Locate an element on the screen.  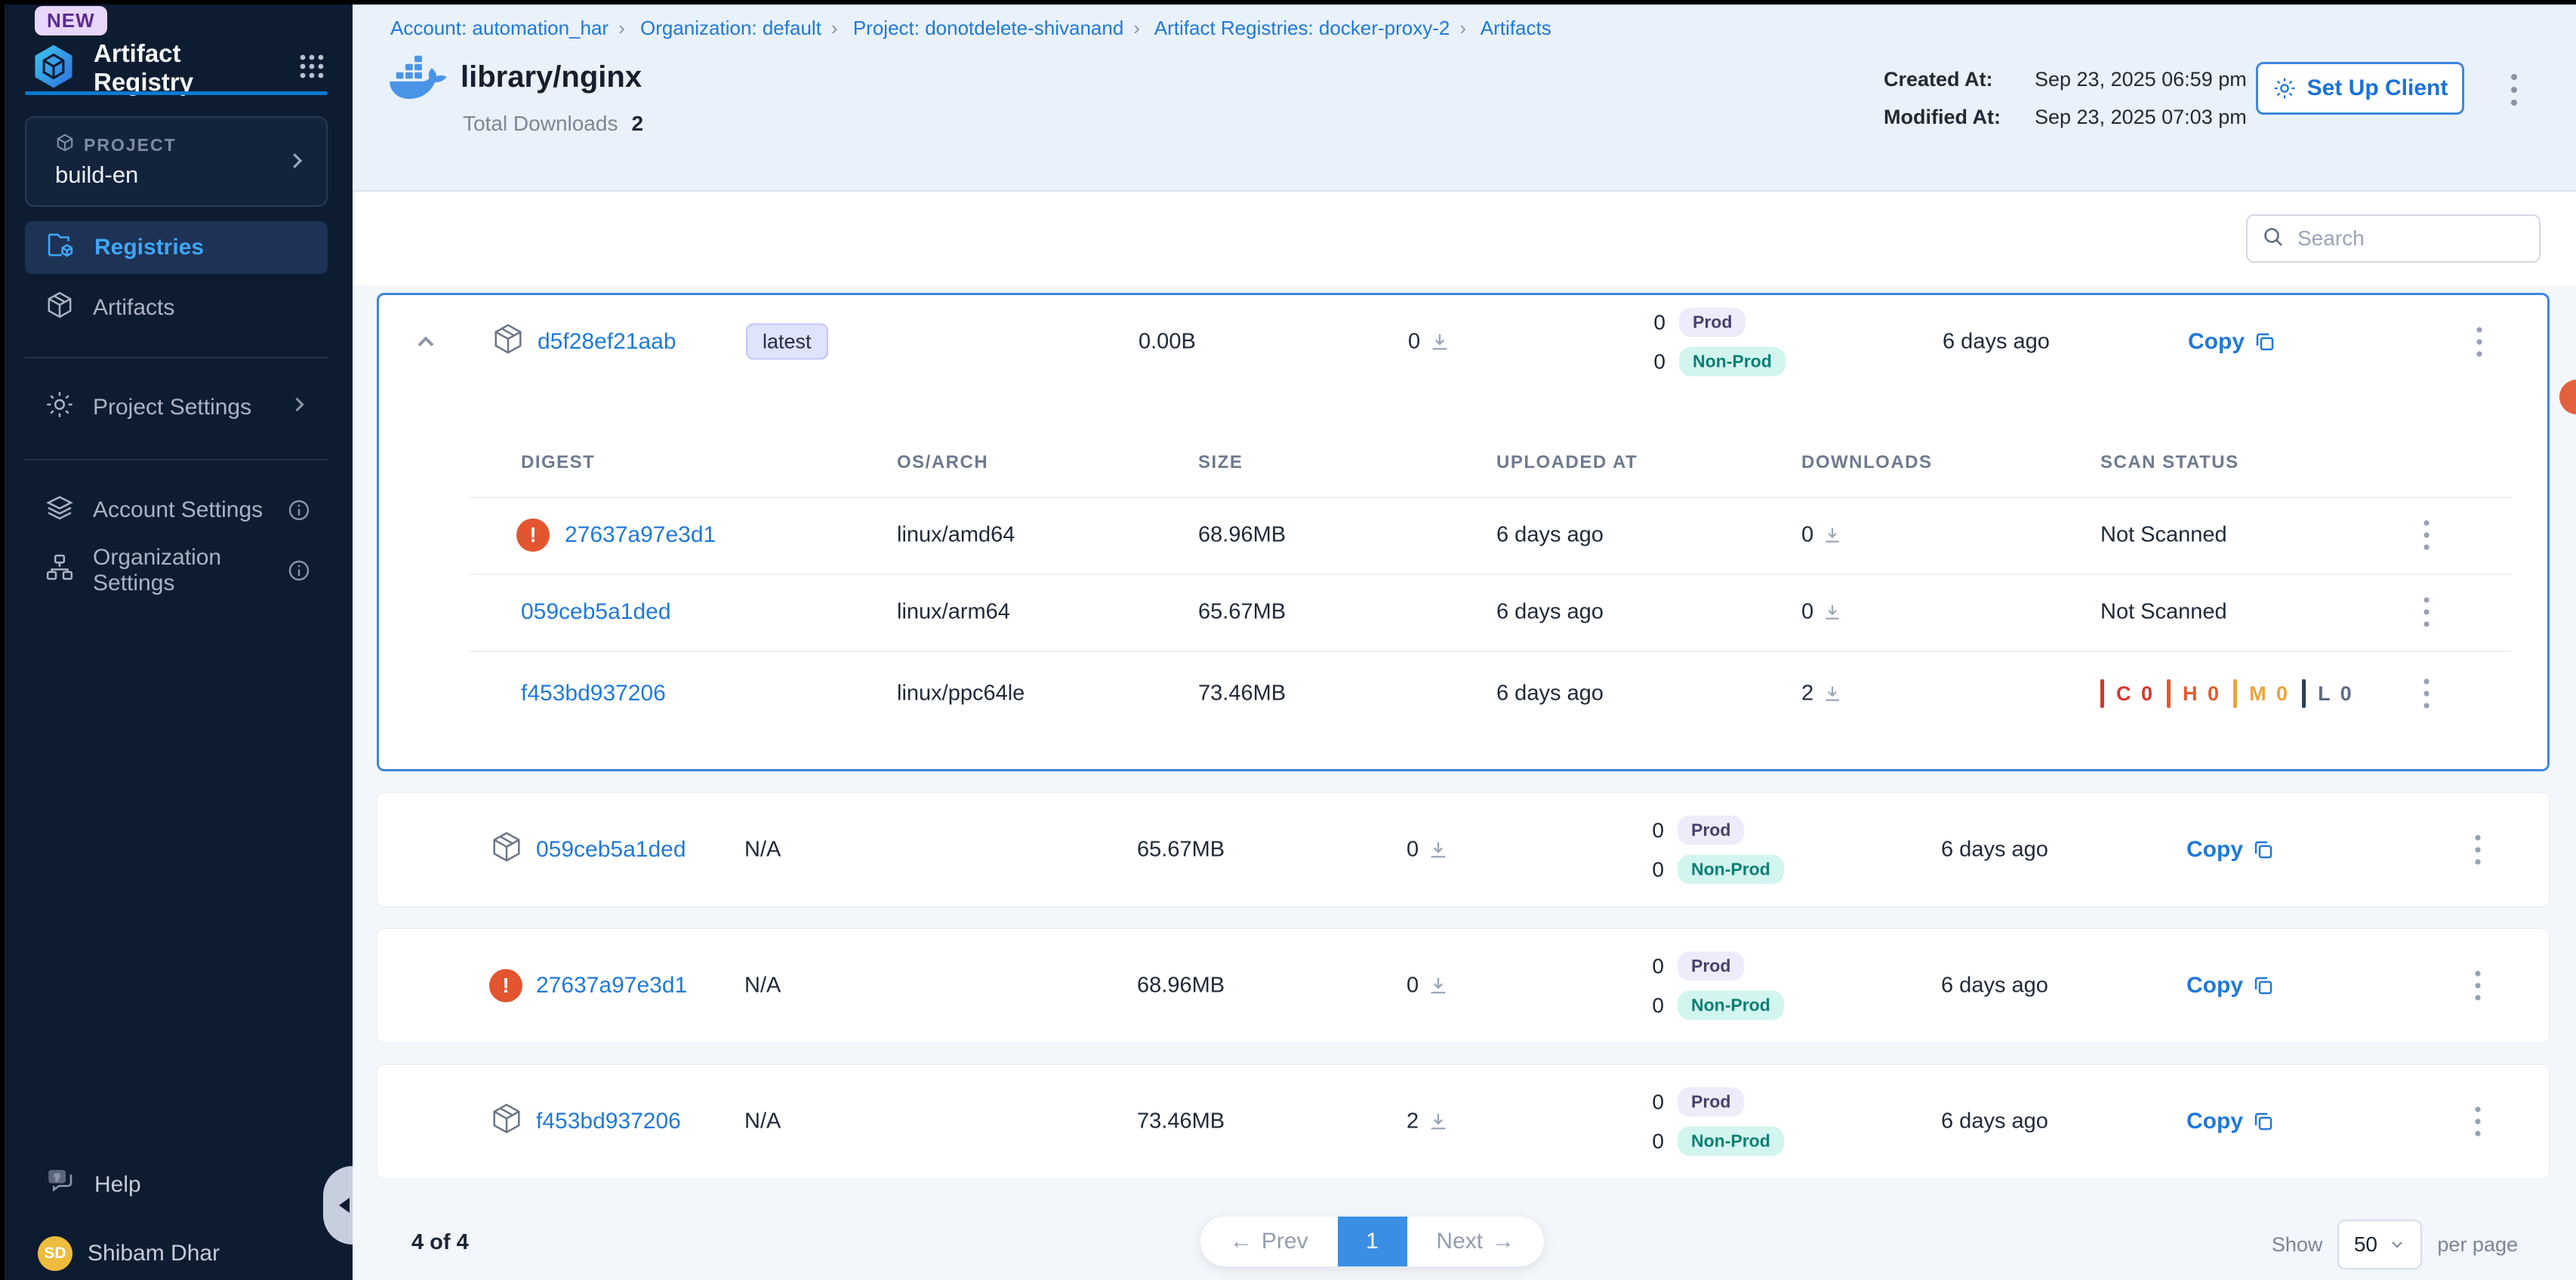
created-at-value: Sep 23, 2025 06:59 pm is located at coordinates (2141, 79).